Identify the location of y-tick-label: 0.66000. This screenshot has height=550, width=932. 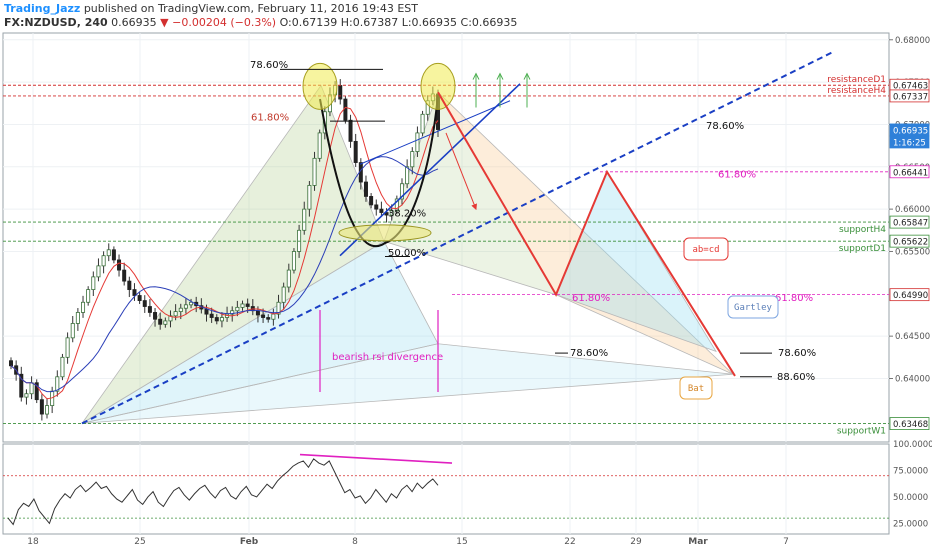
(912, 210).